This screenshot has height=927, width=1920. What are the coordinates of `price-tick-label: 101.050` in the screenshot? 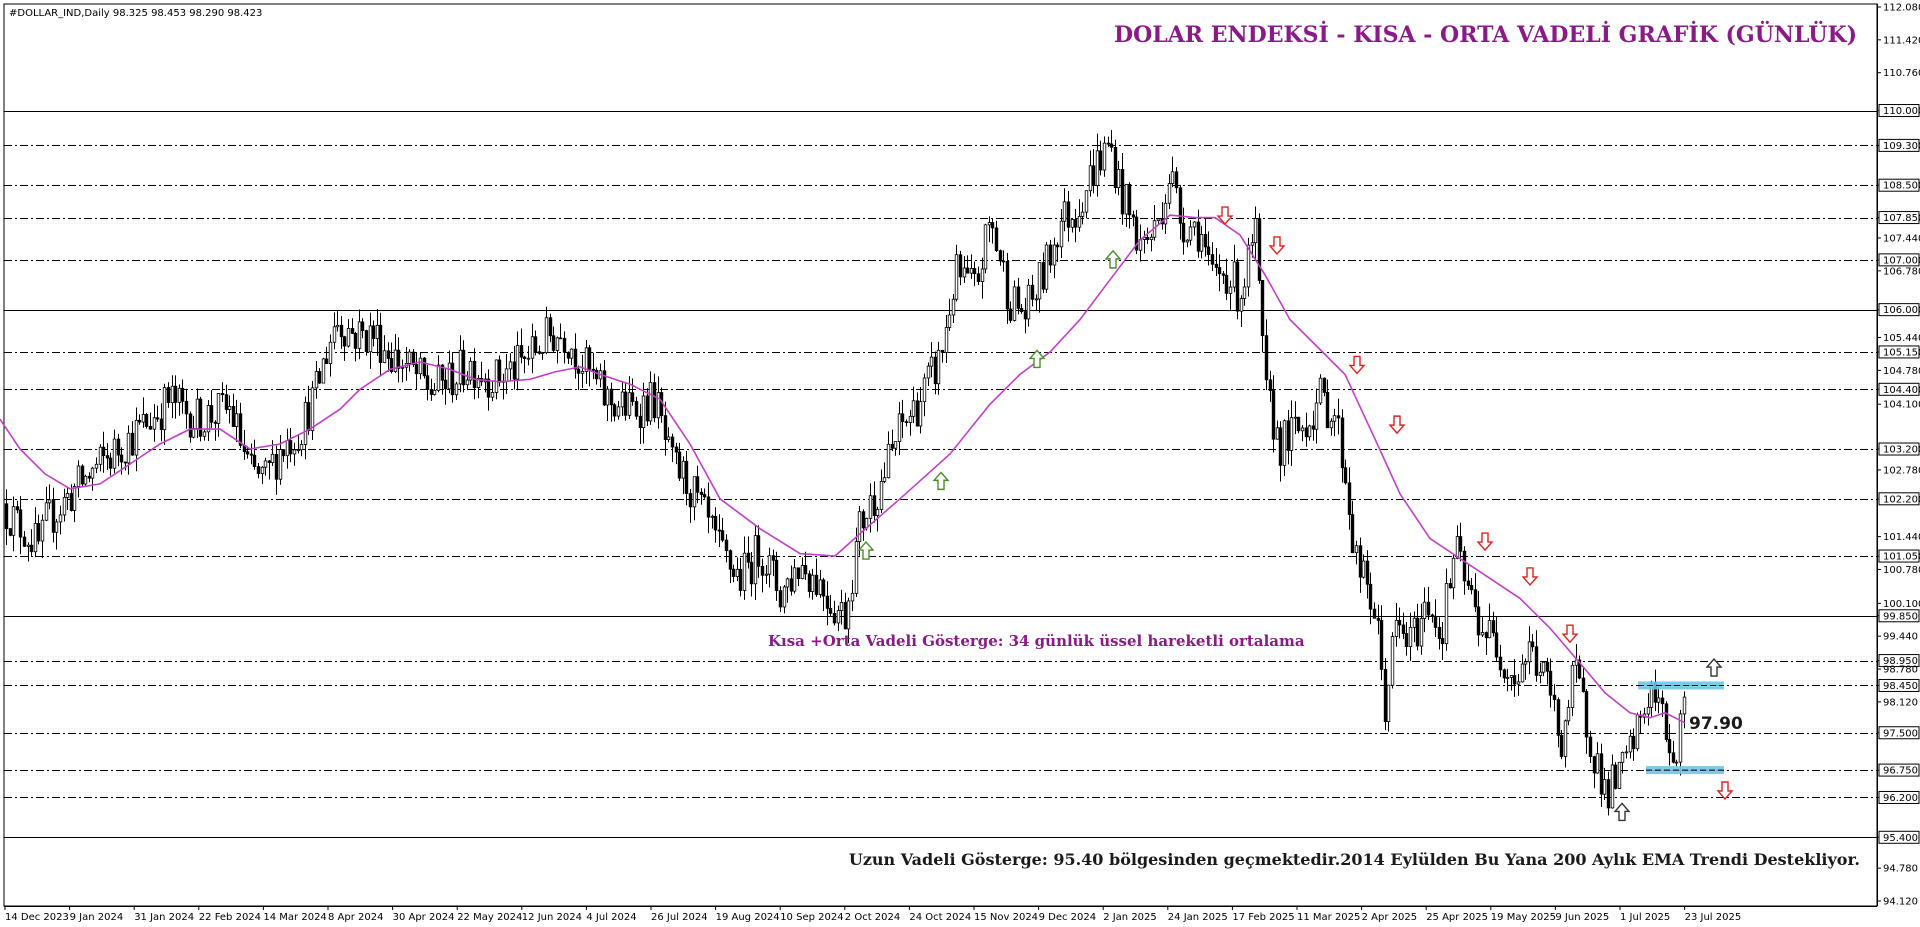 It's located at (1901, 557).